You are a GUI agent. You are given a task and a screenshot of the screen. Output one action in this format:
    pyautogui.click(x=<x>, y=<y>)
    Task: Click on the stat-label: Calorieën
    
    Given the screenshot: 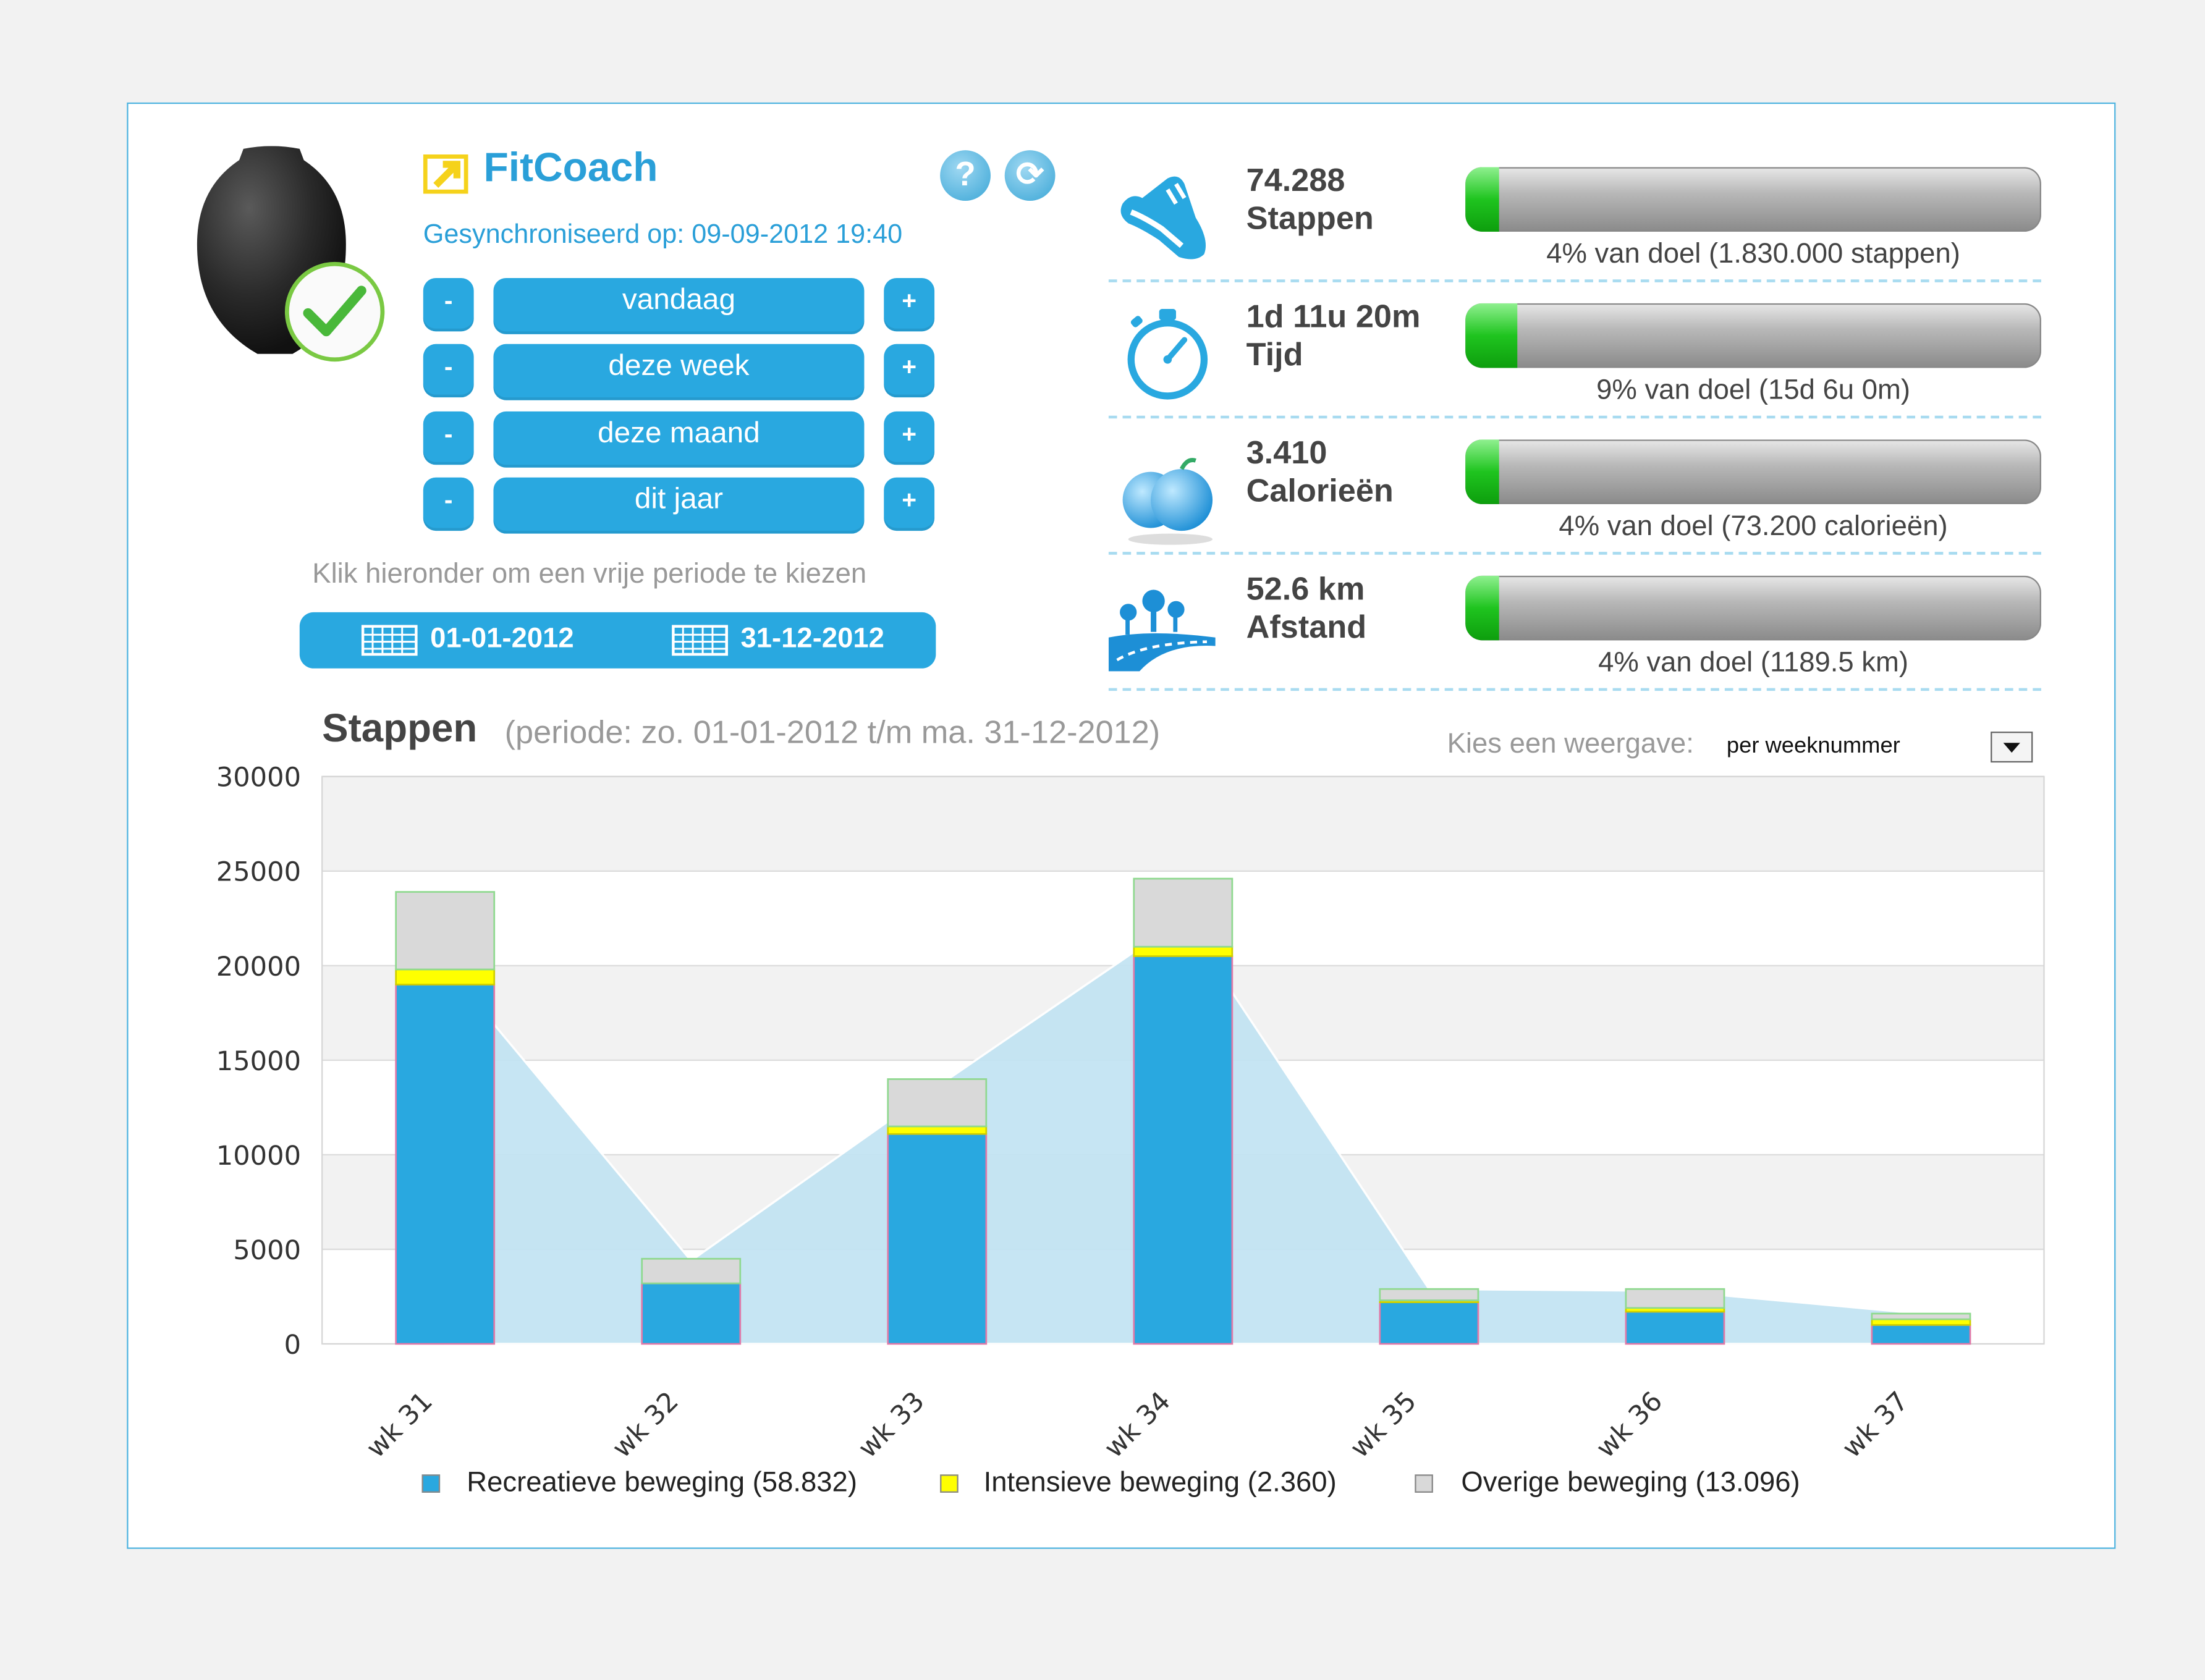 What is the action you would take?
    pyautogui.click(x=1320, y=490)
    